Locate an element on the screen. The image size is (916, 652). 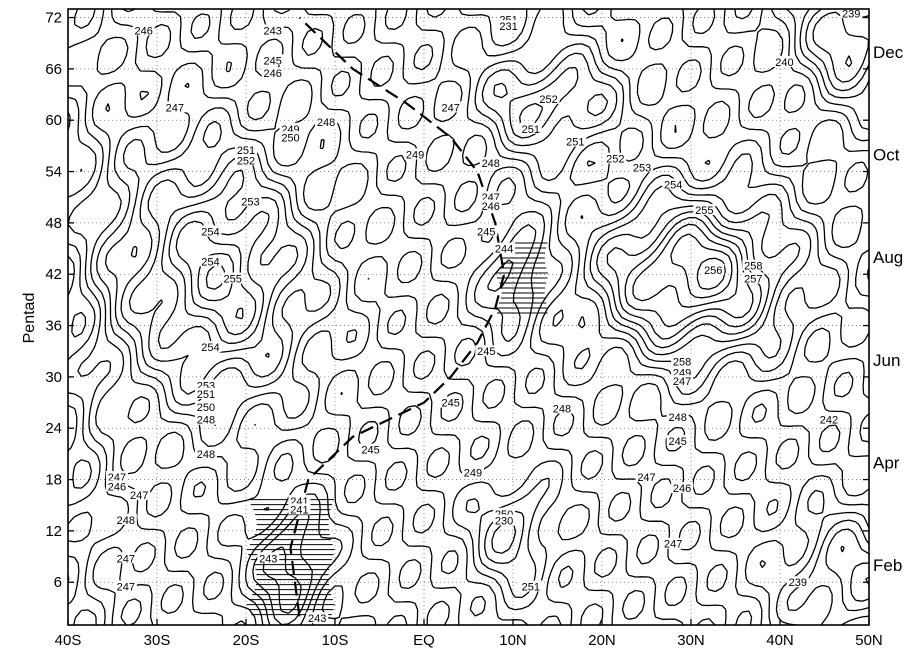
contour-label: 241 is located at coordinates (299, 511).